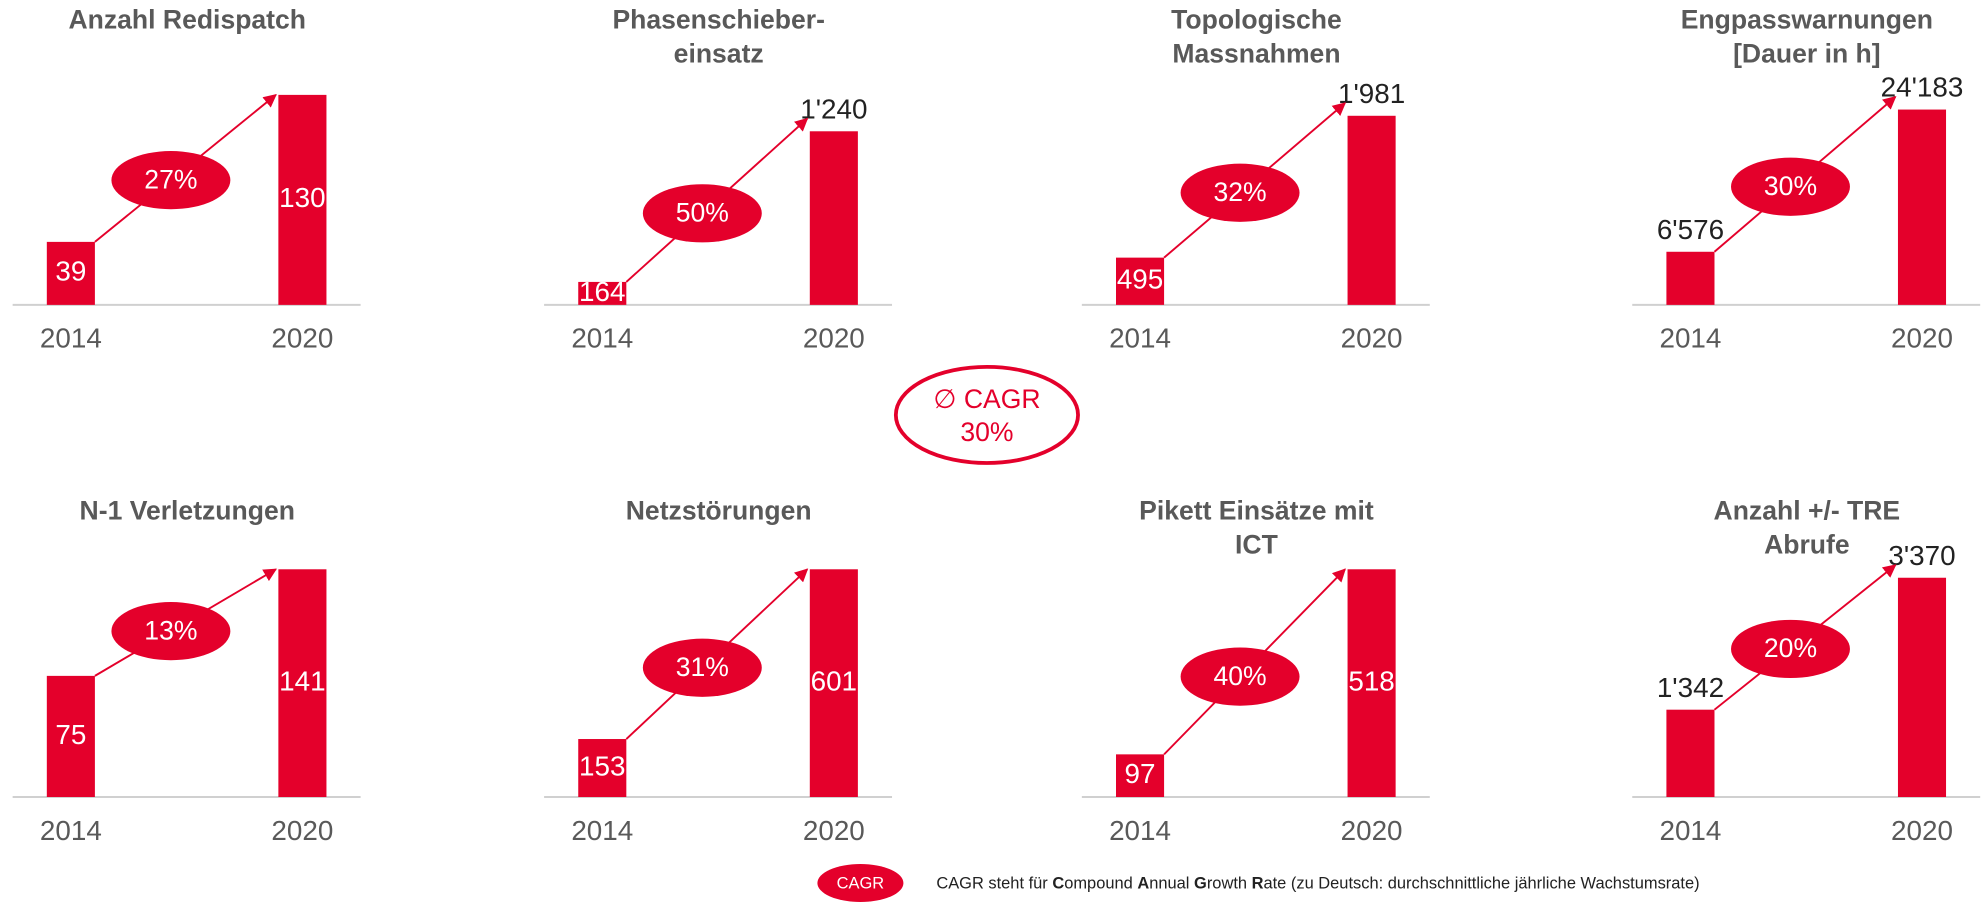 Image resolution: width=1984 pixels, height=902 pixels. What do you see at coordinates (1171, 884) in the screenshot?
I see `footer-segment: nnual` at bounding box center [1171, 884].